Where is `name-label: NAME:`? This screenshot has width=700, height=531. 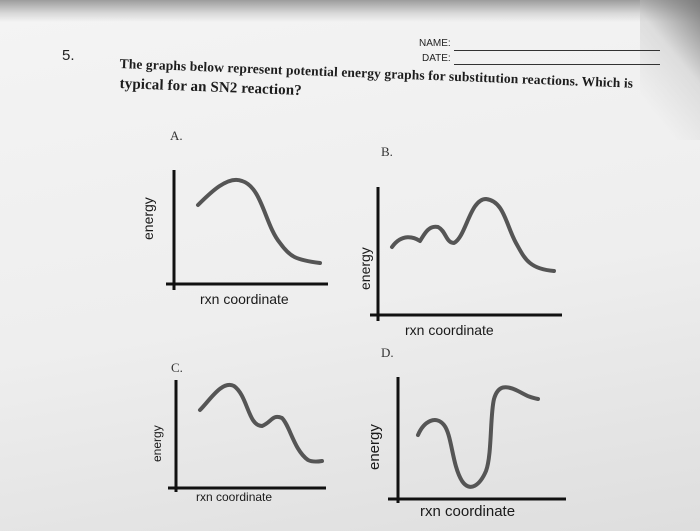
name-label: NAME: is located at coordinates (435, 43).